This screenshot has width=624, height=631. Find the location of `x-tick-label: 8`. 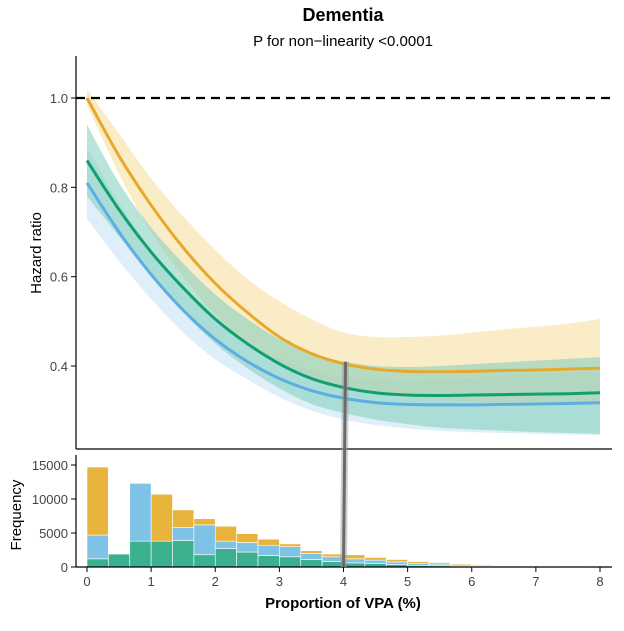

x-tick-label: 8 is located at coordinates (599, 581).